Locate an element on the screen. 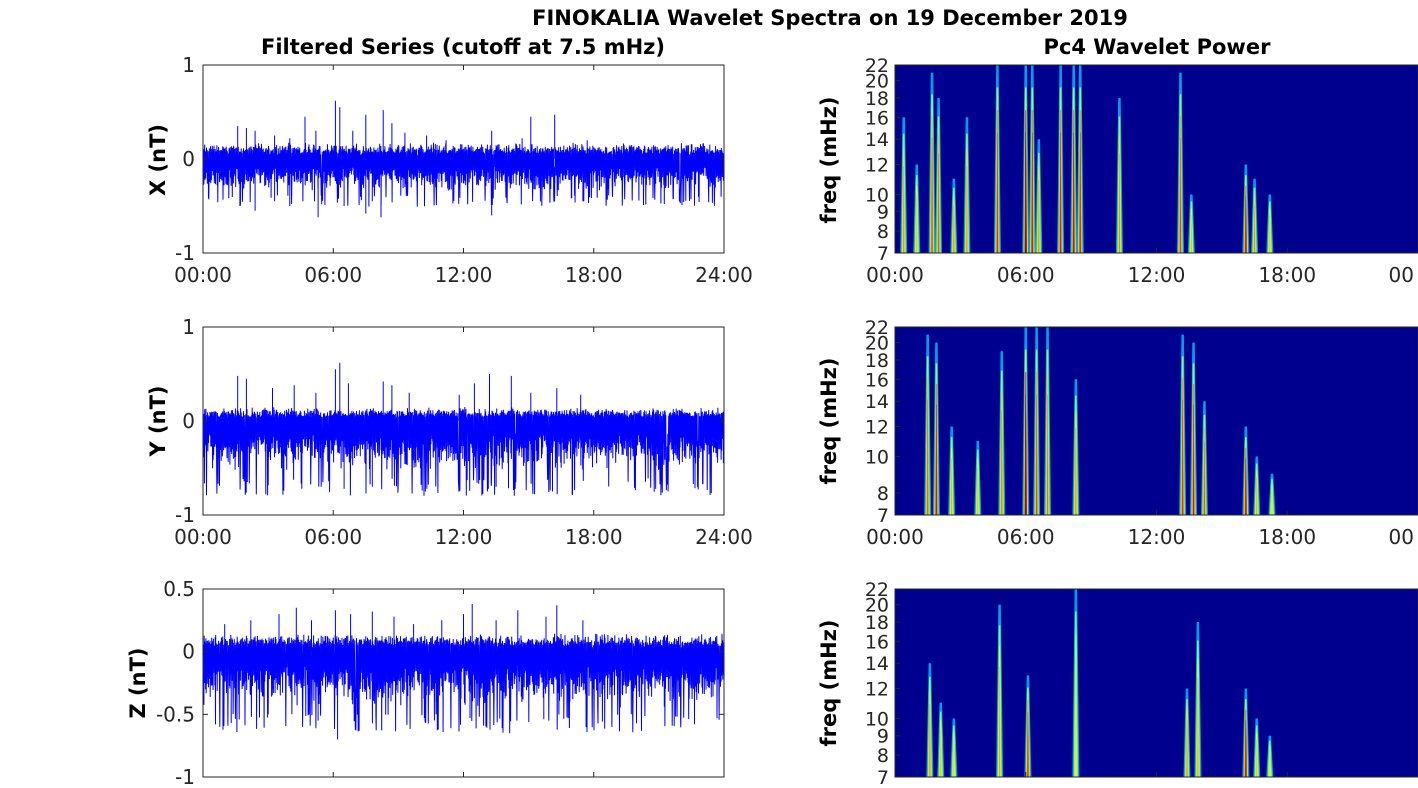 This screenshot has width=1418, height=788. left-column-title: Filtered Series (cutoff at 7.5 mHz) is located at coordinates (463, 47).